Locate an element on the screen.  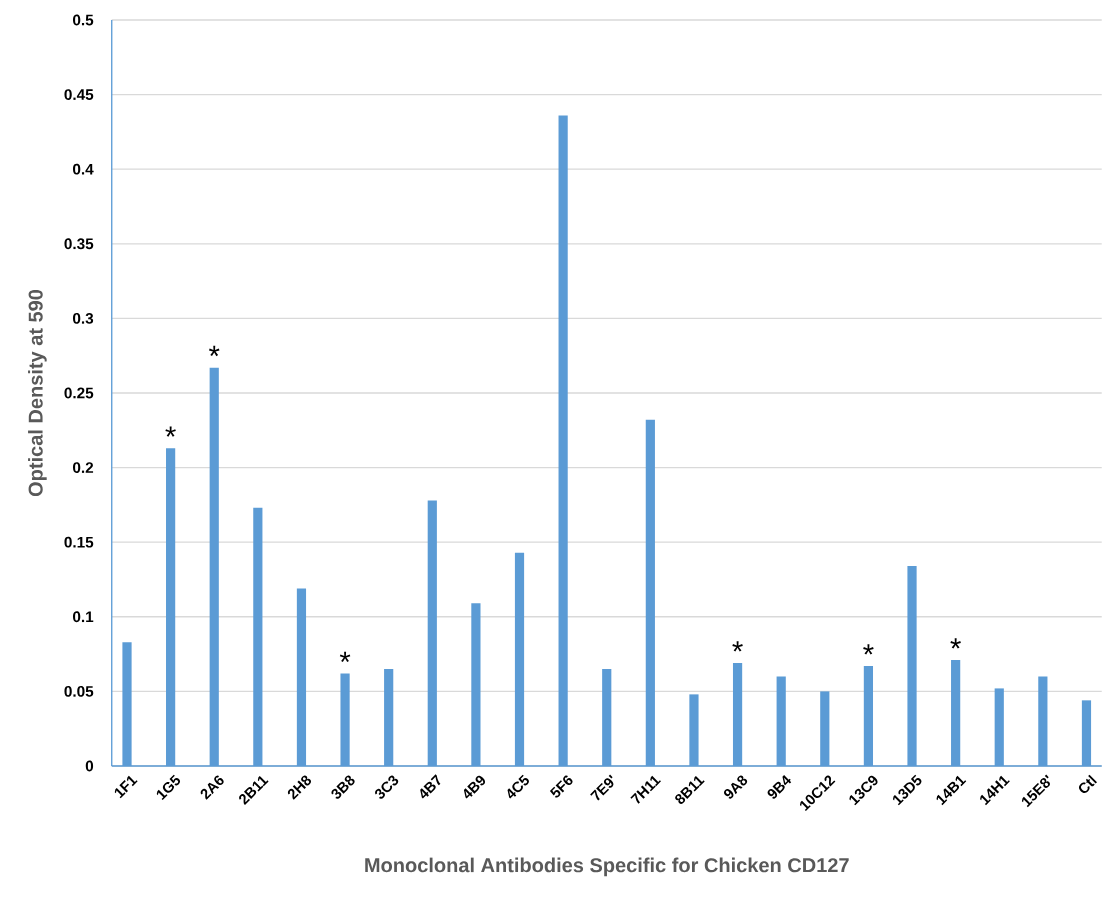
y-tick-label: 0.3 is located at coordinates (83, 318).